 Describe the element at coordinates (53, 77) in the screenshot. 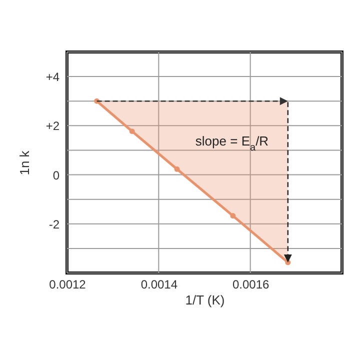

I see `y-tick-label: +4` at that location.